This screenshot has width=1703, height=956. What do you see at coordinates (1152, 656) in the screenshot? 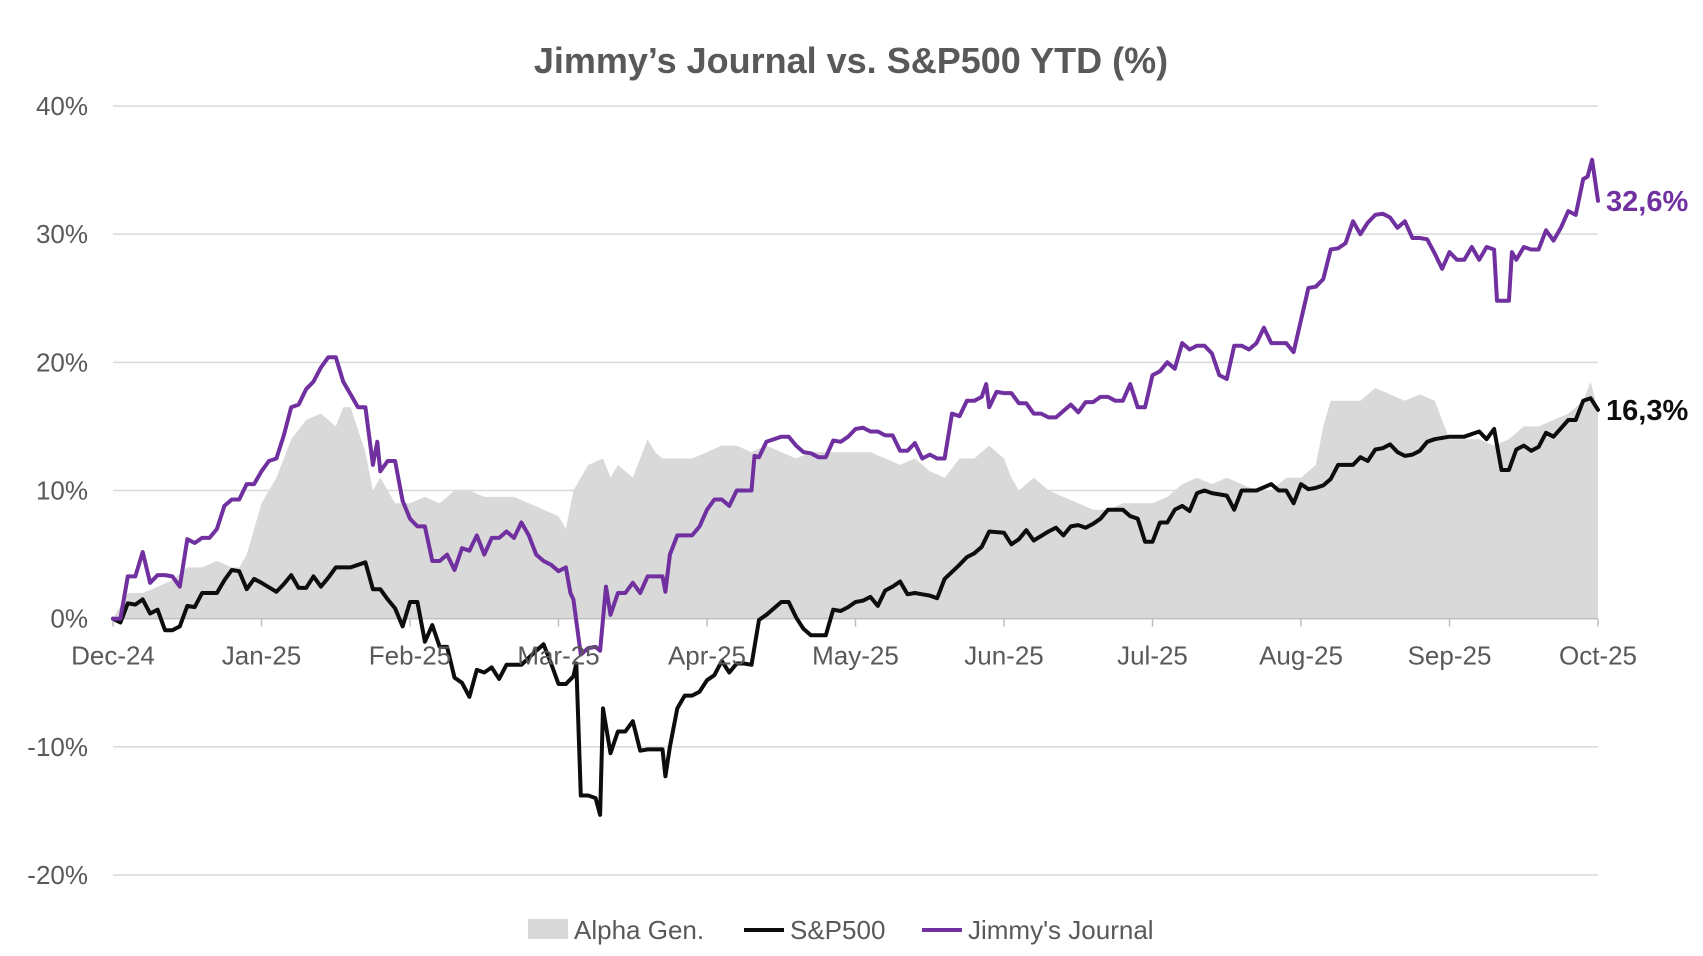
I see `x-tick-label-7: Jul-25` at bounding box center [1152, 656].